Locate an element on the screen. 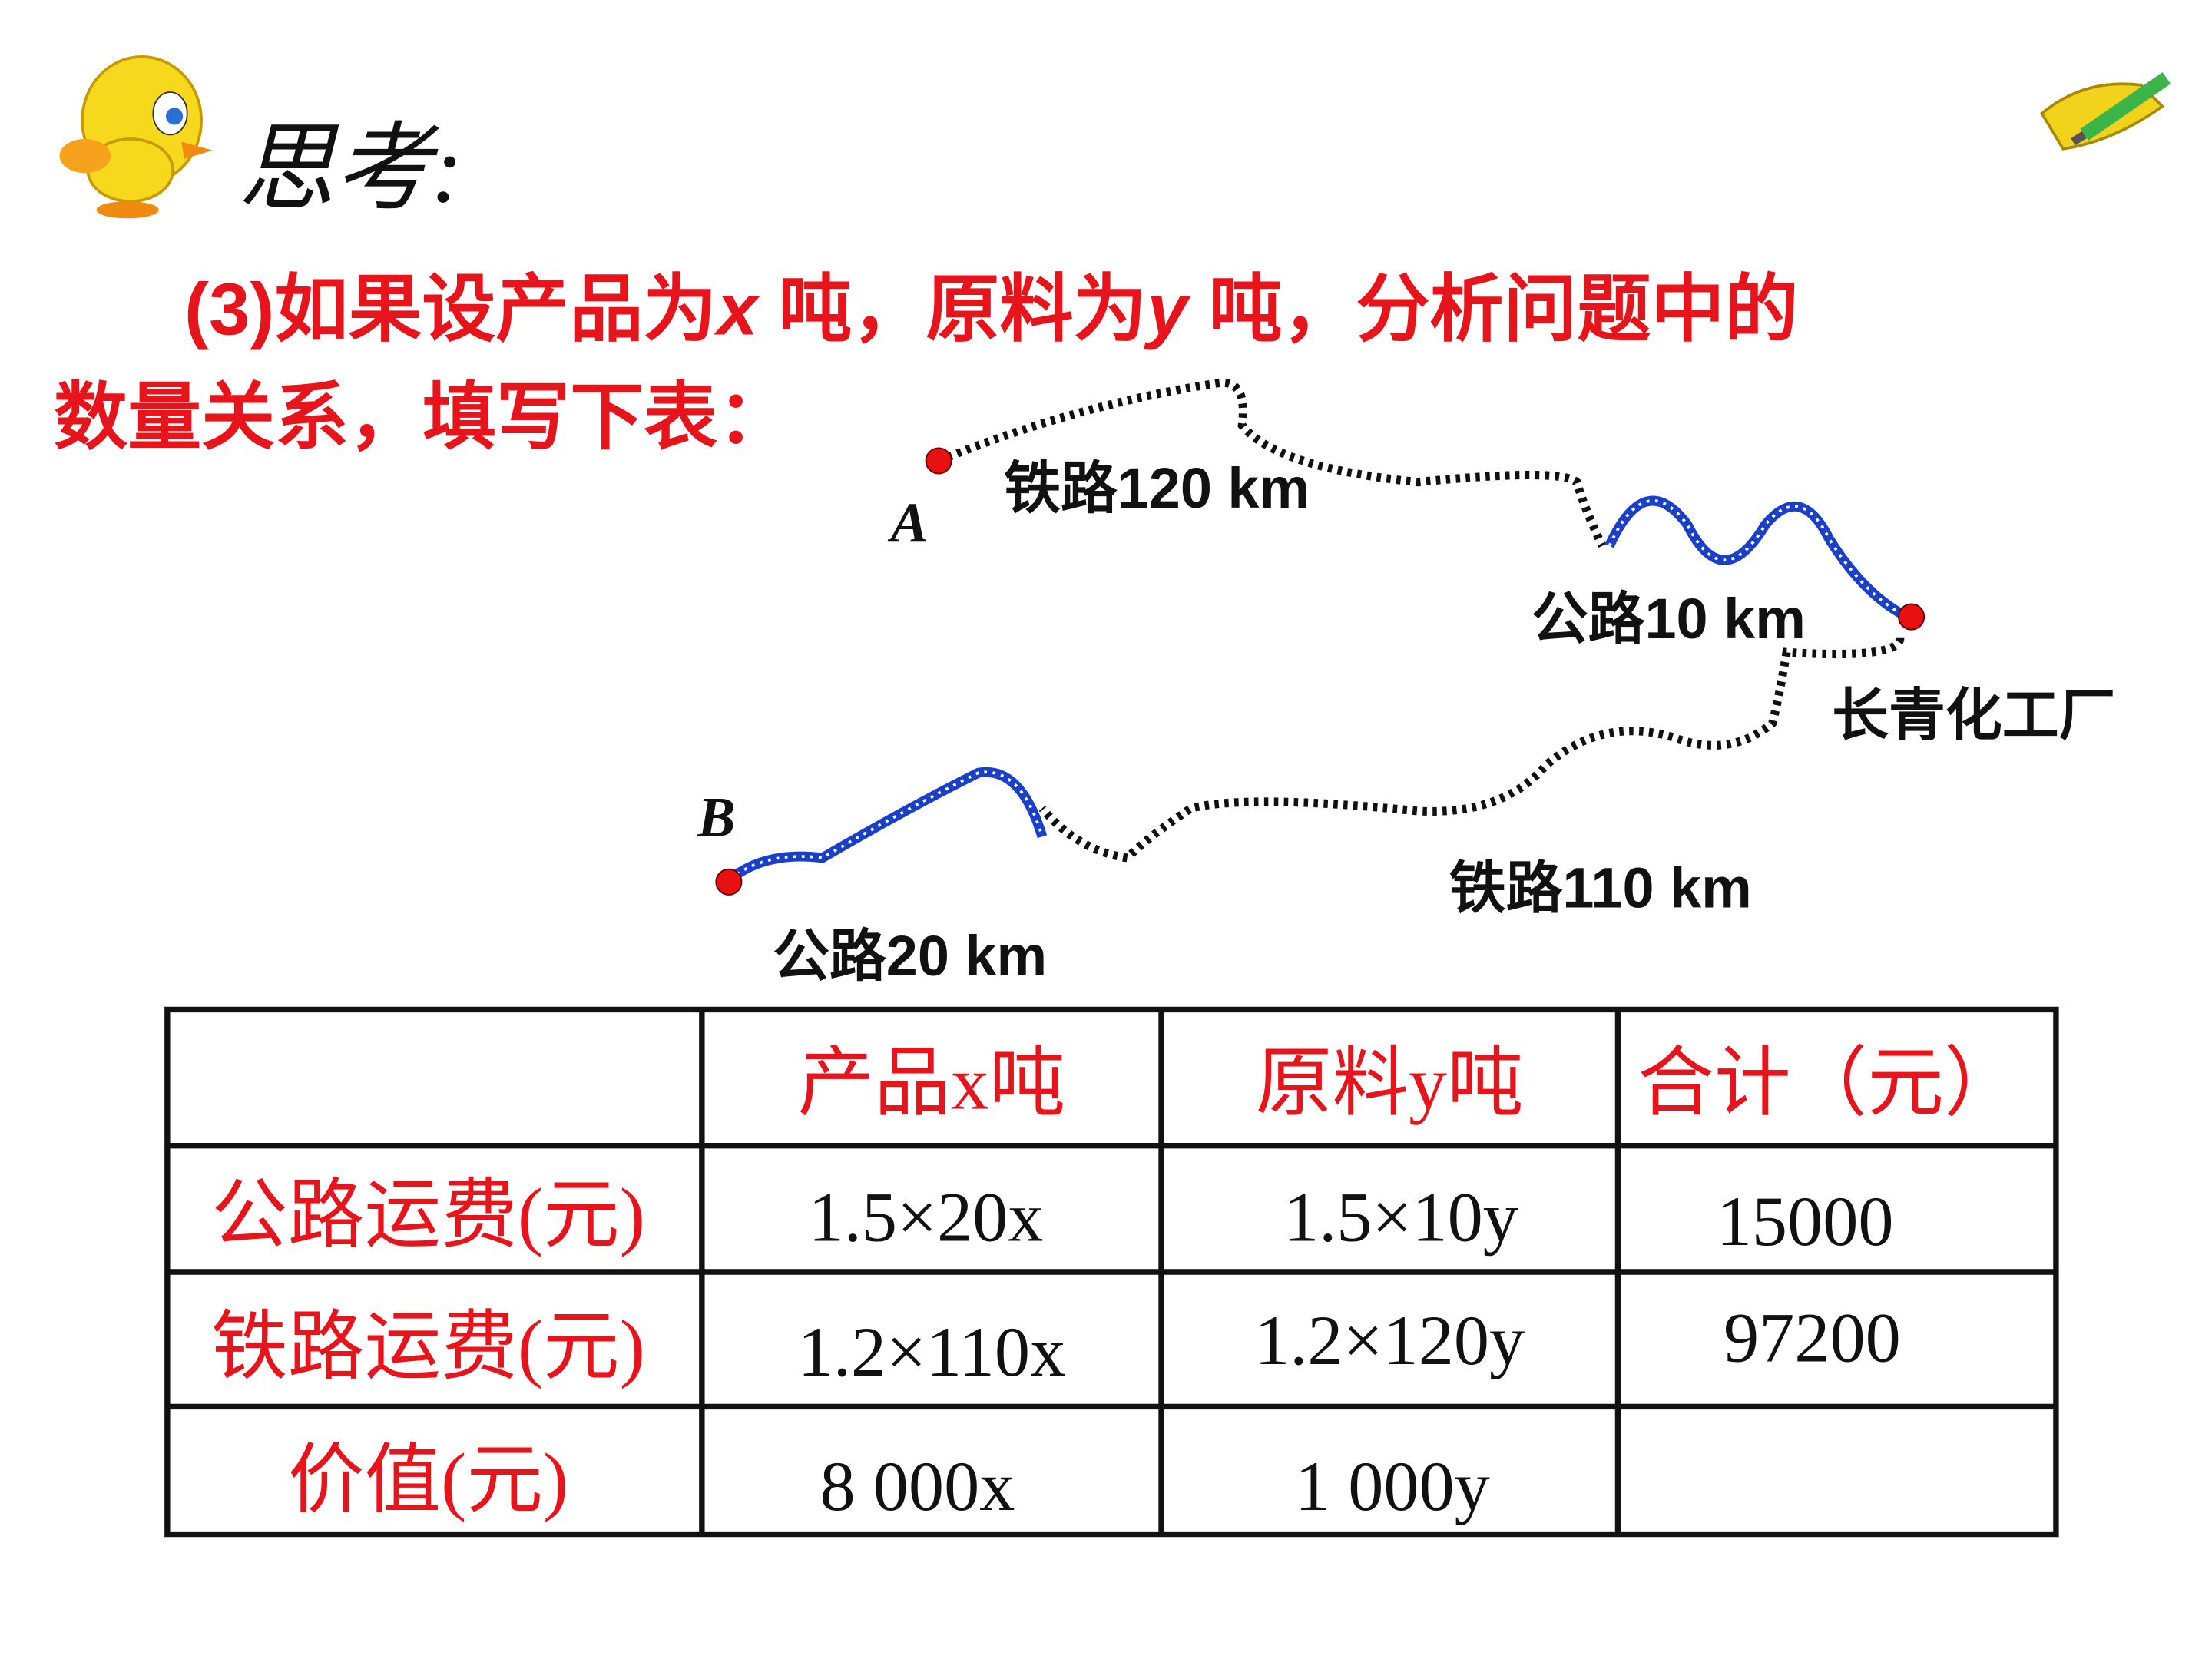 This screenshot has width=2212, height=1659. point-a is located at coordinates (938, 461).